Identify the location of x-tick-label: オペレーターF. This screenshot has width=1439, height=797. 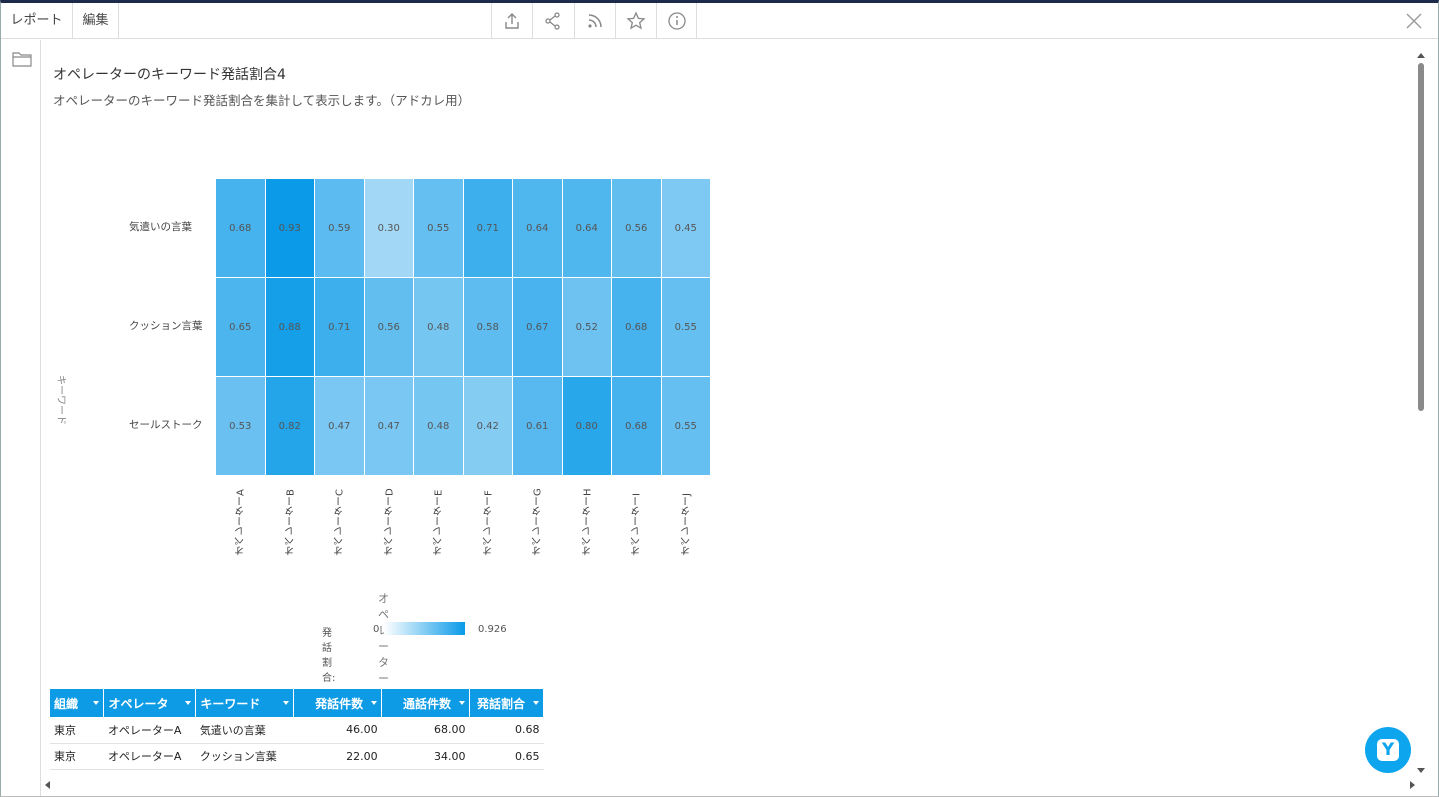
(488, 523).